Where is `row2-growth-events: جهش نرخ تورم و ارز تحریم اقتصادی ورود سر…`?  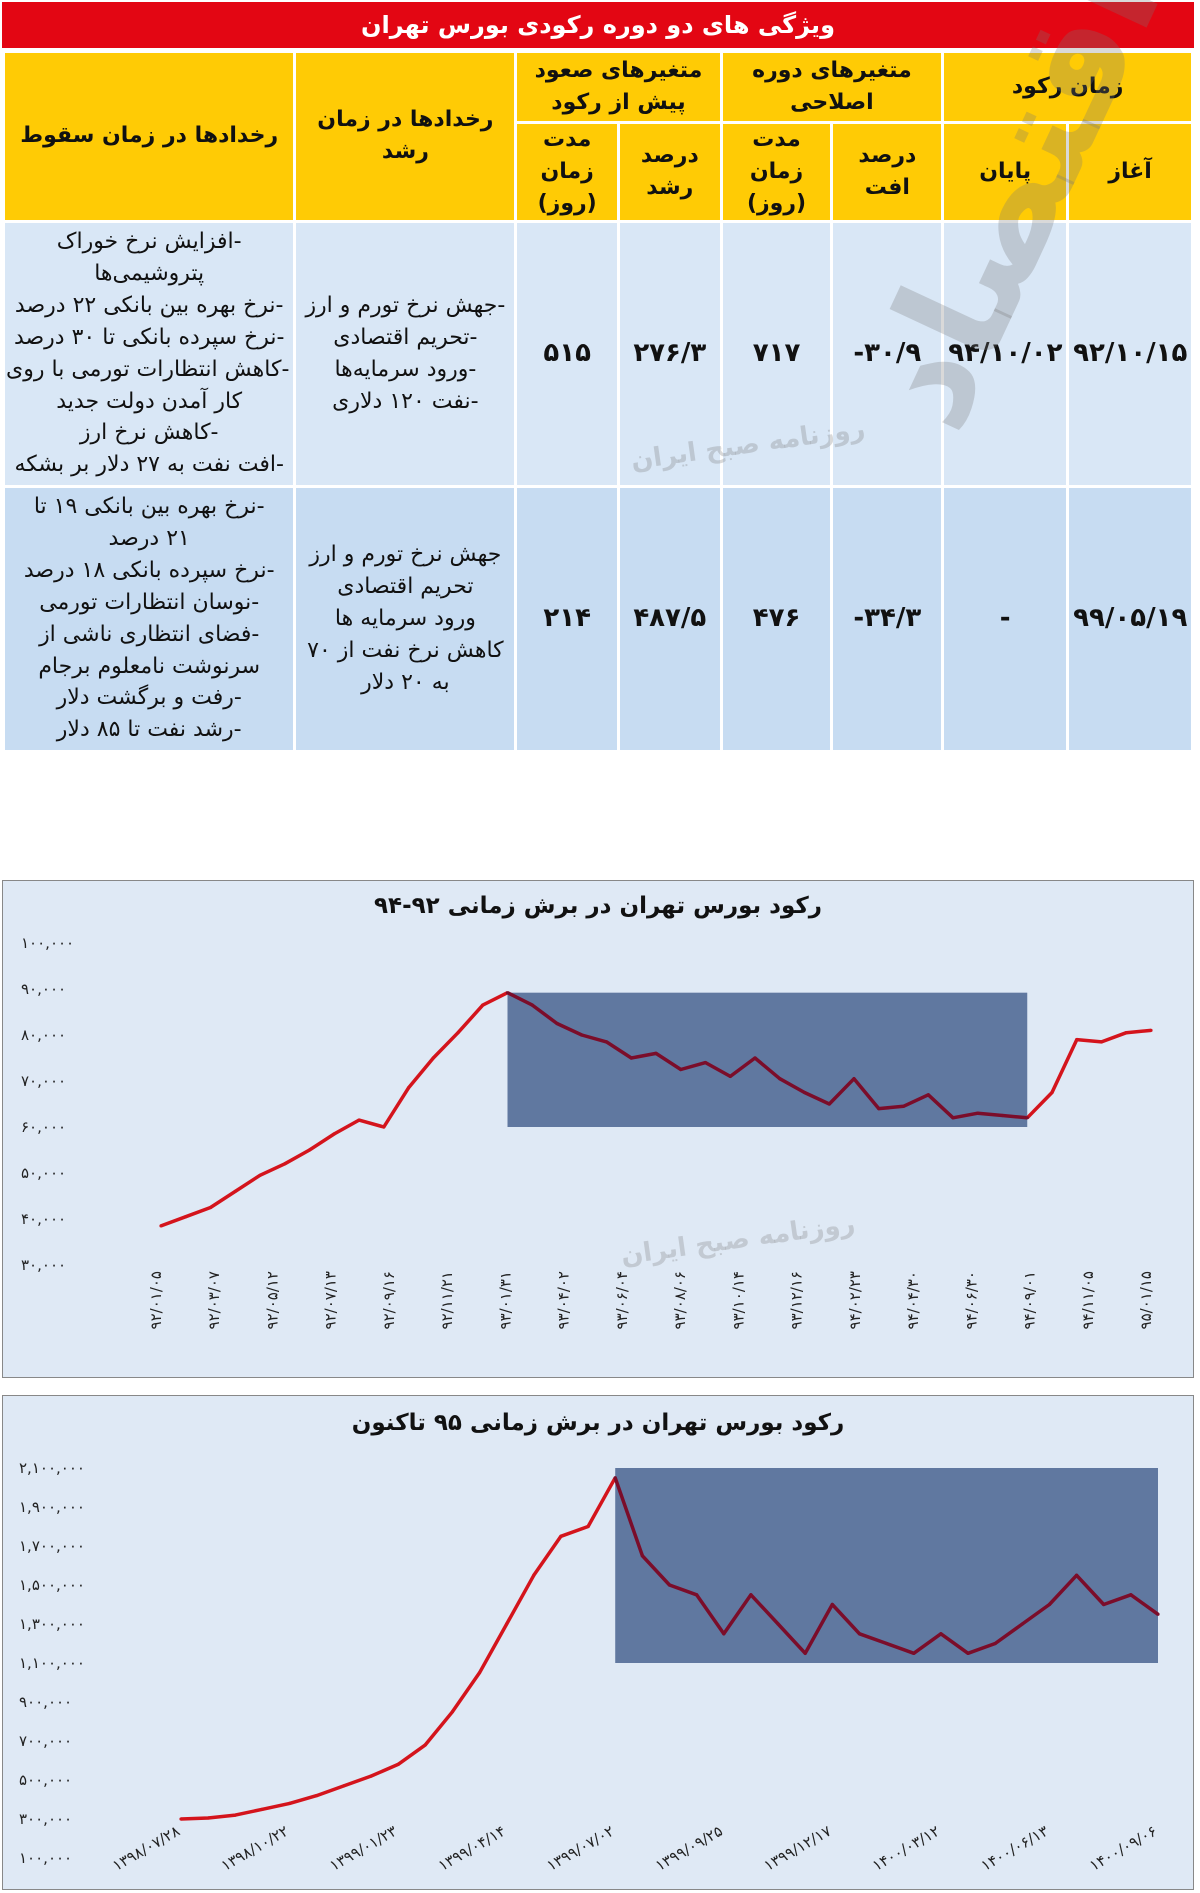 row2-growth-events: جهش نرخ تورم و ارز تحریم اقتصادی ورود سر… is located at coordinates (405, 618).